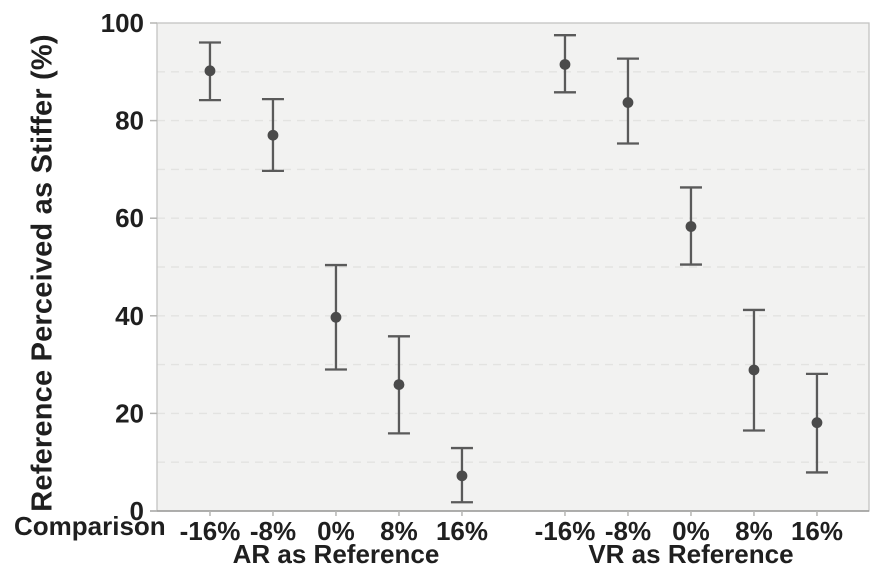 The height and width of the screenshot is (567, 891). Describe the element at coordinates (129, 121) in the screenshot. I see `y-tick-label: 80` at that location.